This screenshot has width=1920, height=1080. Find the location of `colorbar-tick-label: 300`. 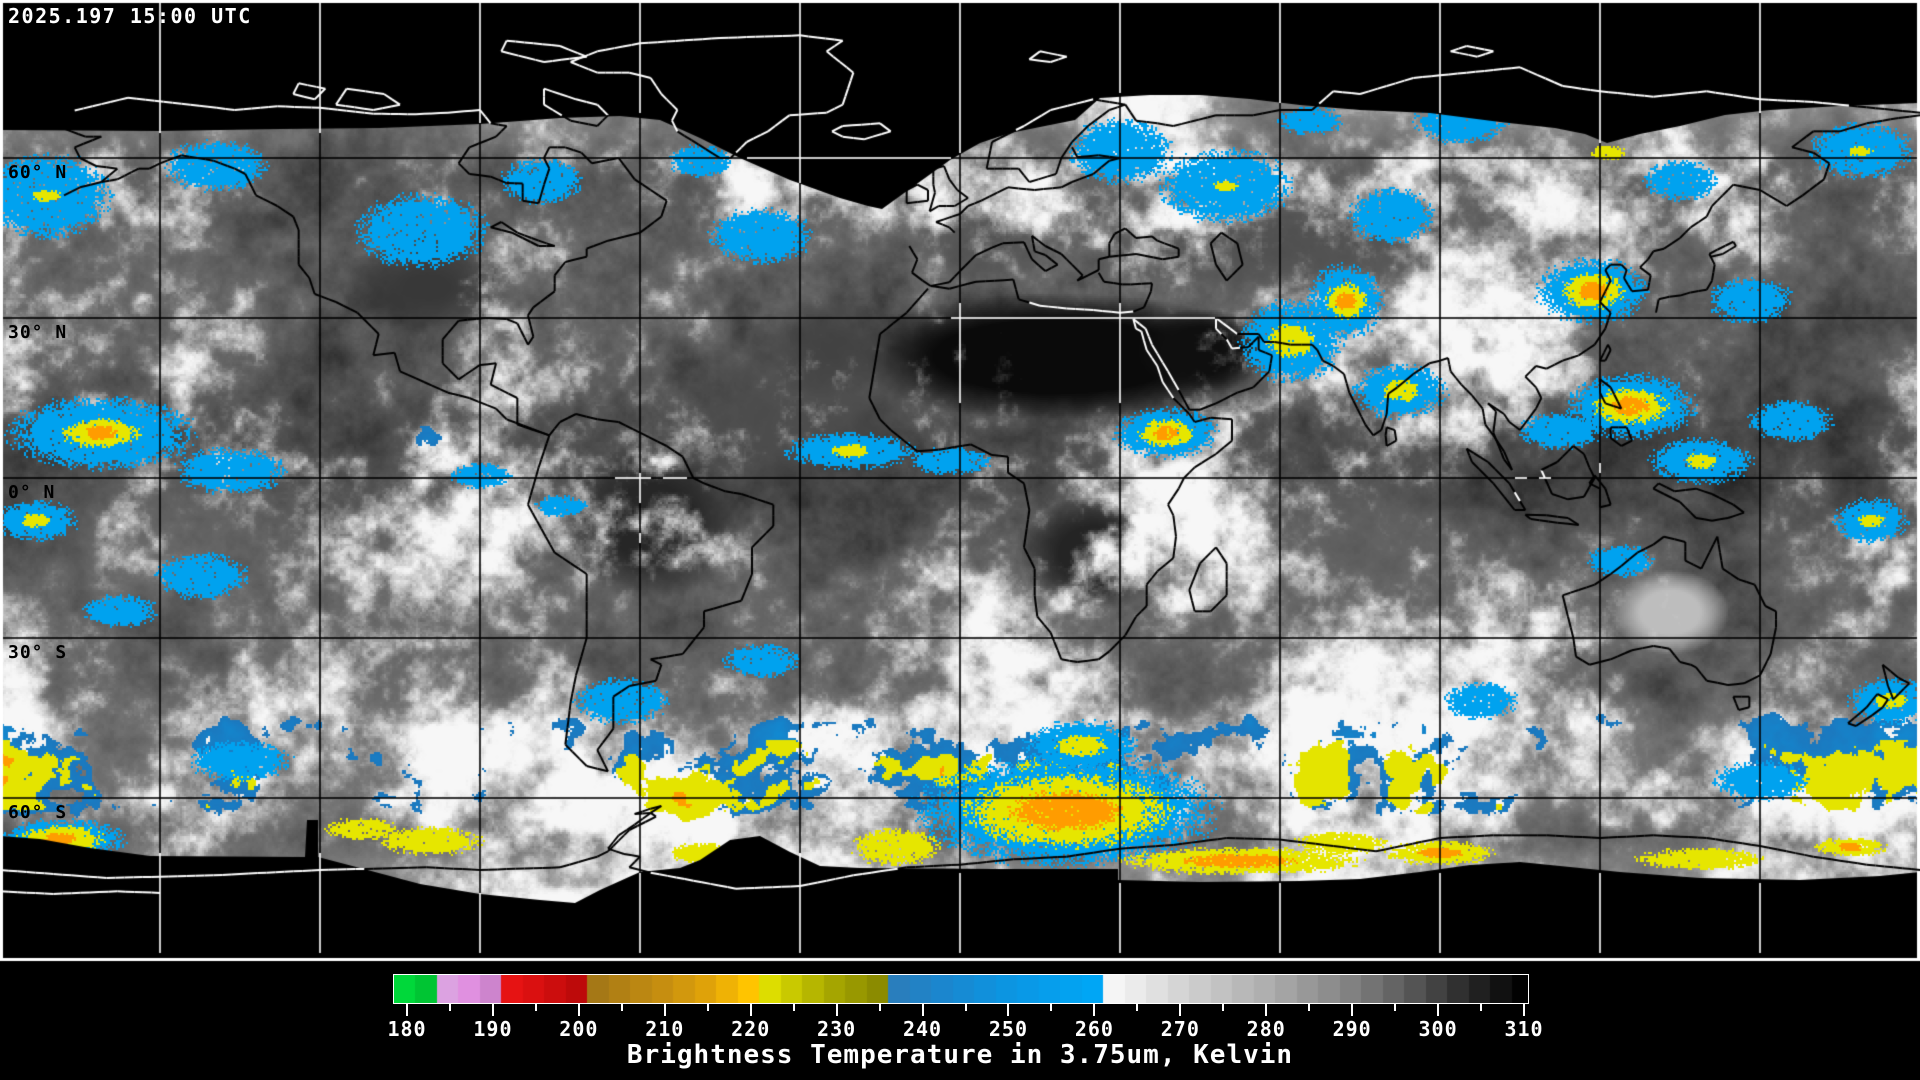

colorbar-tick-label: 300 is located at coordinates (1438, 1029).